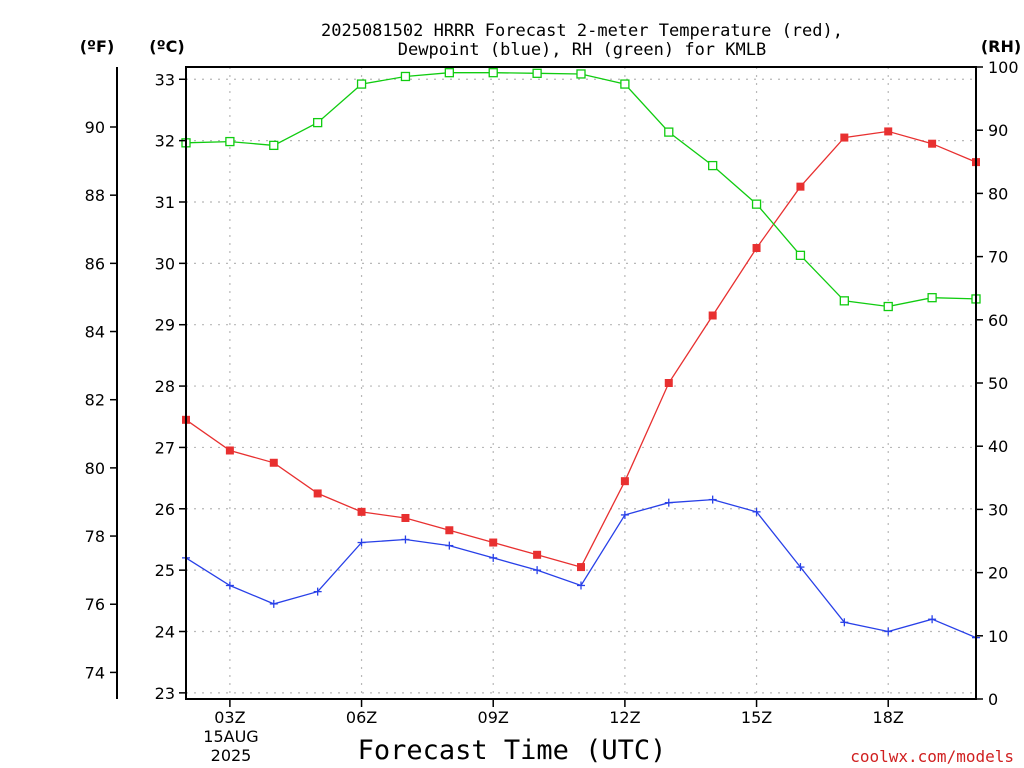 The height and width of the screenshot is (768, 1024). I want to click on celsius-tick-label: 24, so click(165, 632).